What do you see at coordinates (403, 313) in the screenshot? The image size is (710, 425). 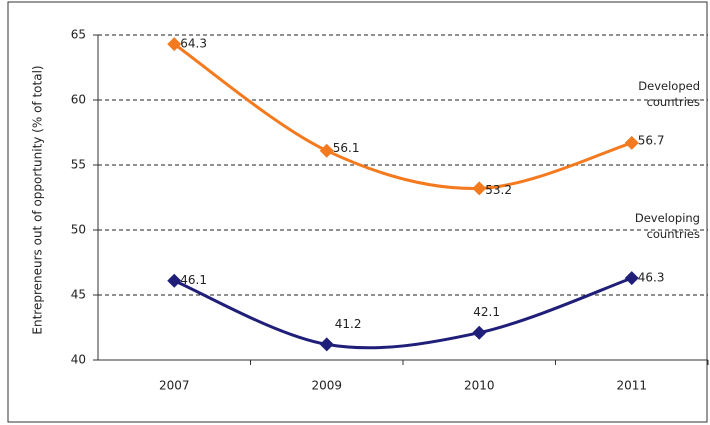 I see `series-line` at bounding box center [403, 313].